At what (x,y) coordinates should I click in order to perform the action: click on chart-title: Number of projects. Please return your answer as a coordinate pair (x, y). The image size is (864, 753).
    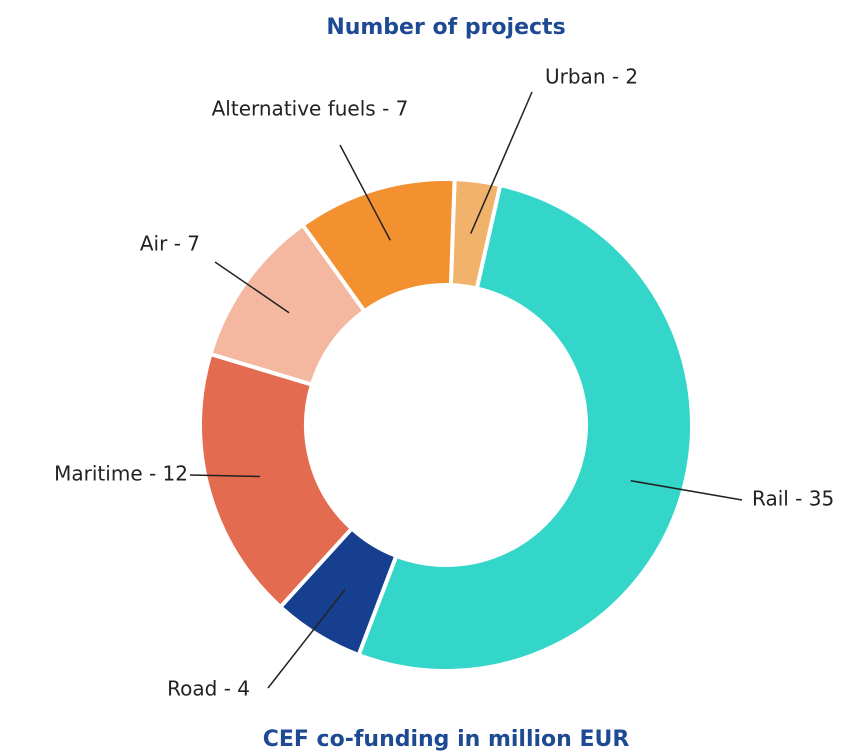
    Looking at the image, I should click on (445, 27).